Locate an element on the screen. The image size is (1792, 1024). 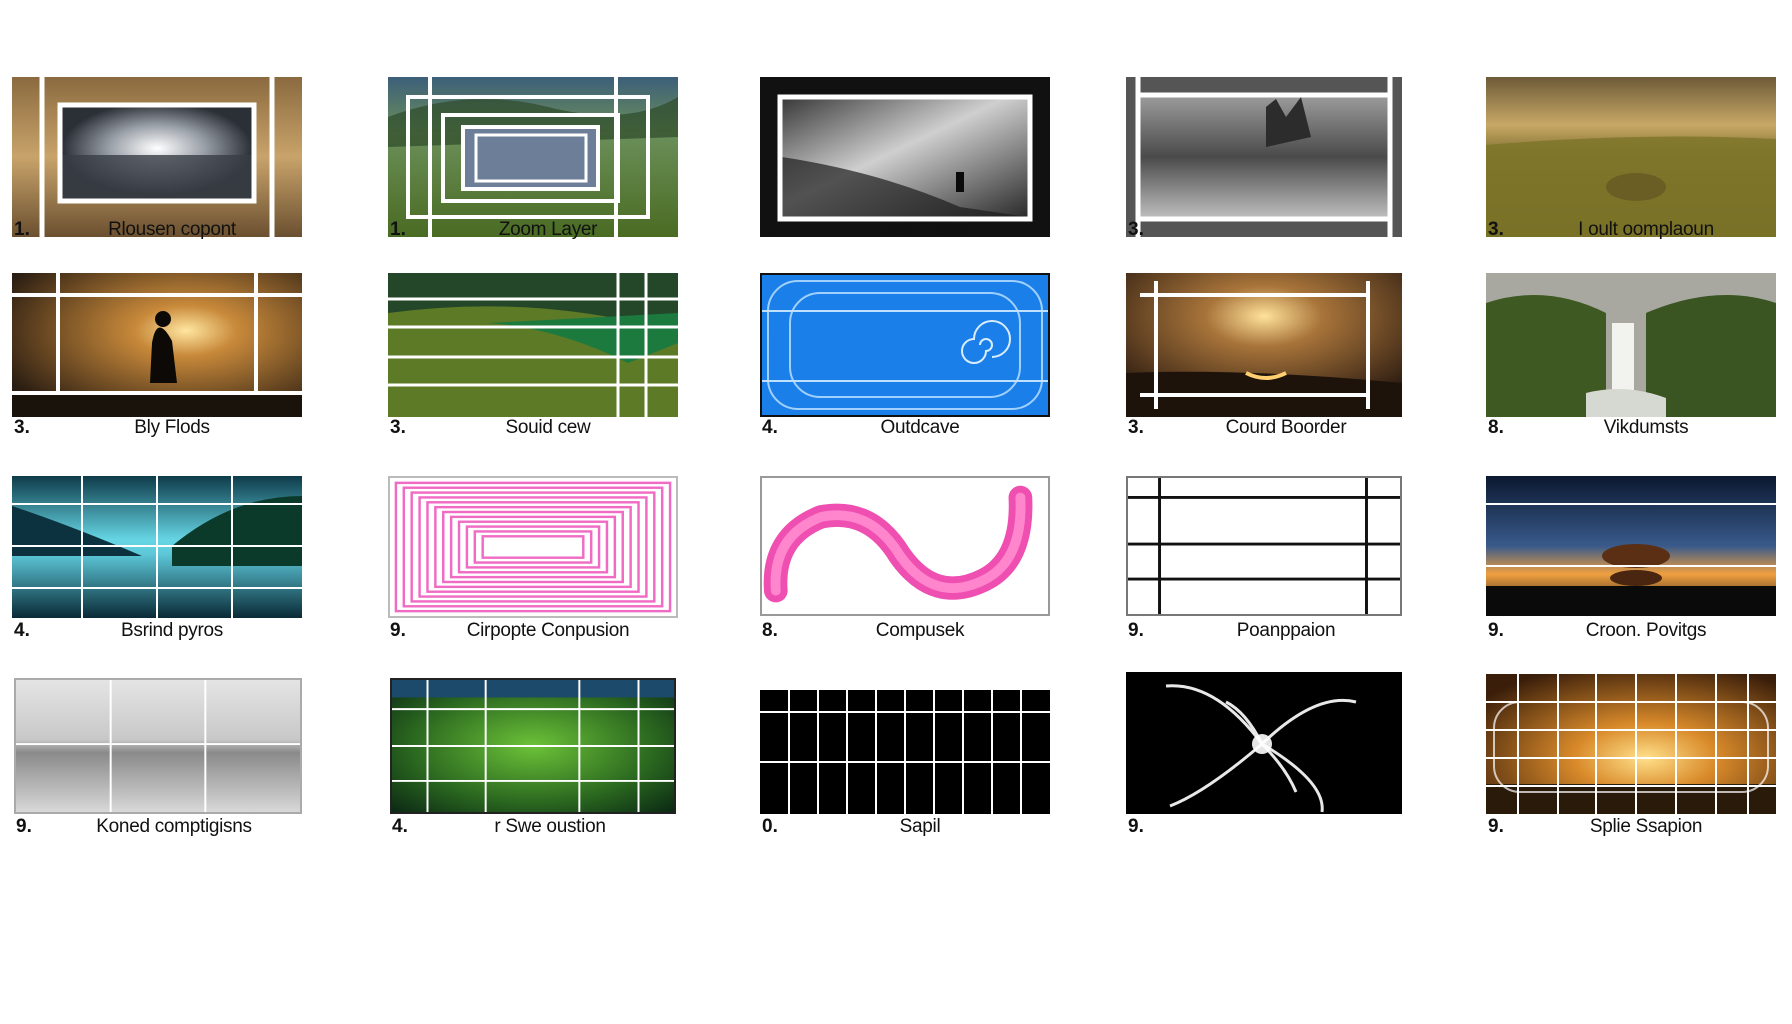
tile-caption: 9. Cirpopte Conpusion is located at coordinates (533, 631).